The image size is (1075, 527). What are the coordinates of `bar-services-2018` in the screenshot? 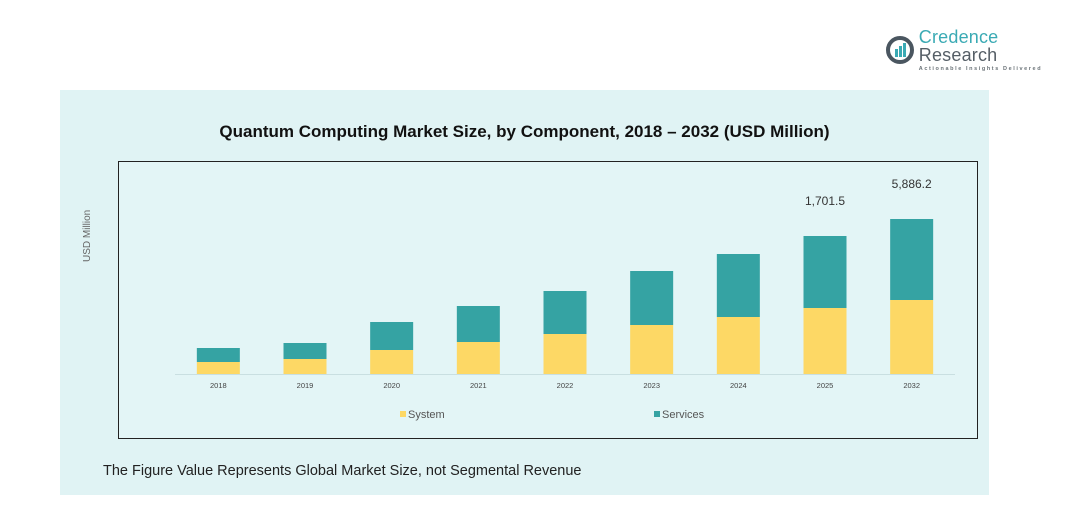 It's located at (218, 355).